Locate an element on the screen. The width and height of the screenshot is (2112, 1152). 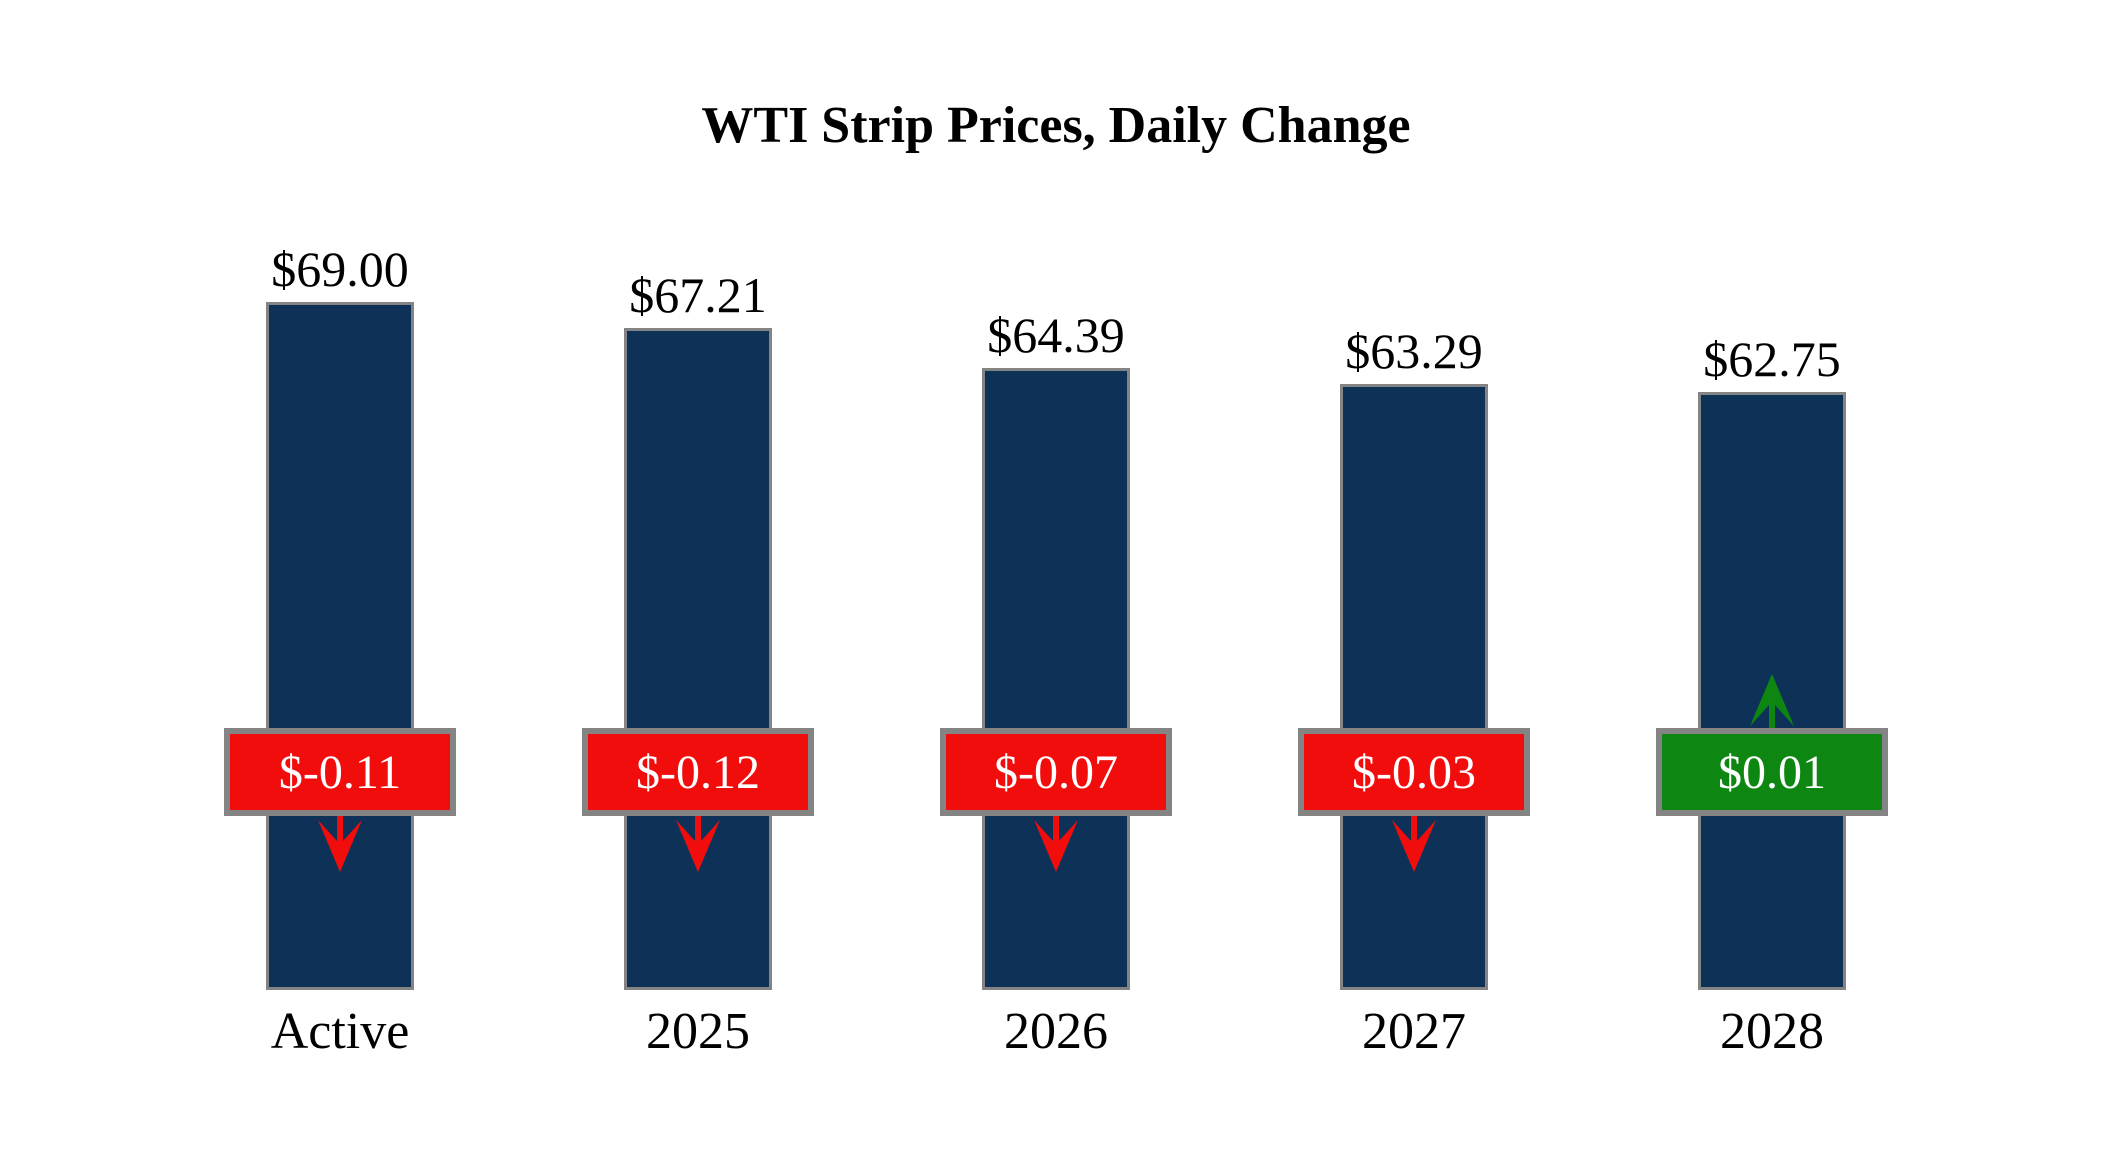
change-badge: $-0.07 is located at coordinates (1056, 772).